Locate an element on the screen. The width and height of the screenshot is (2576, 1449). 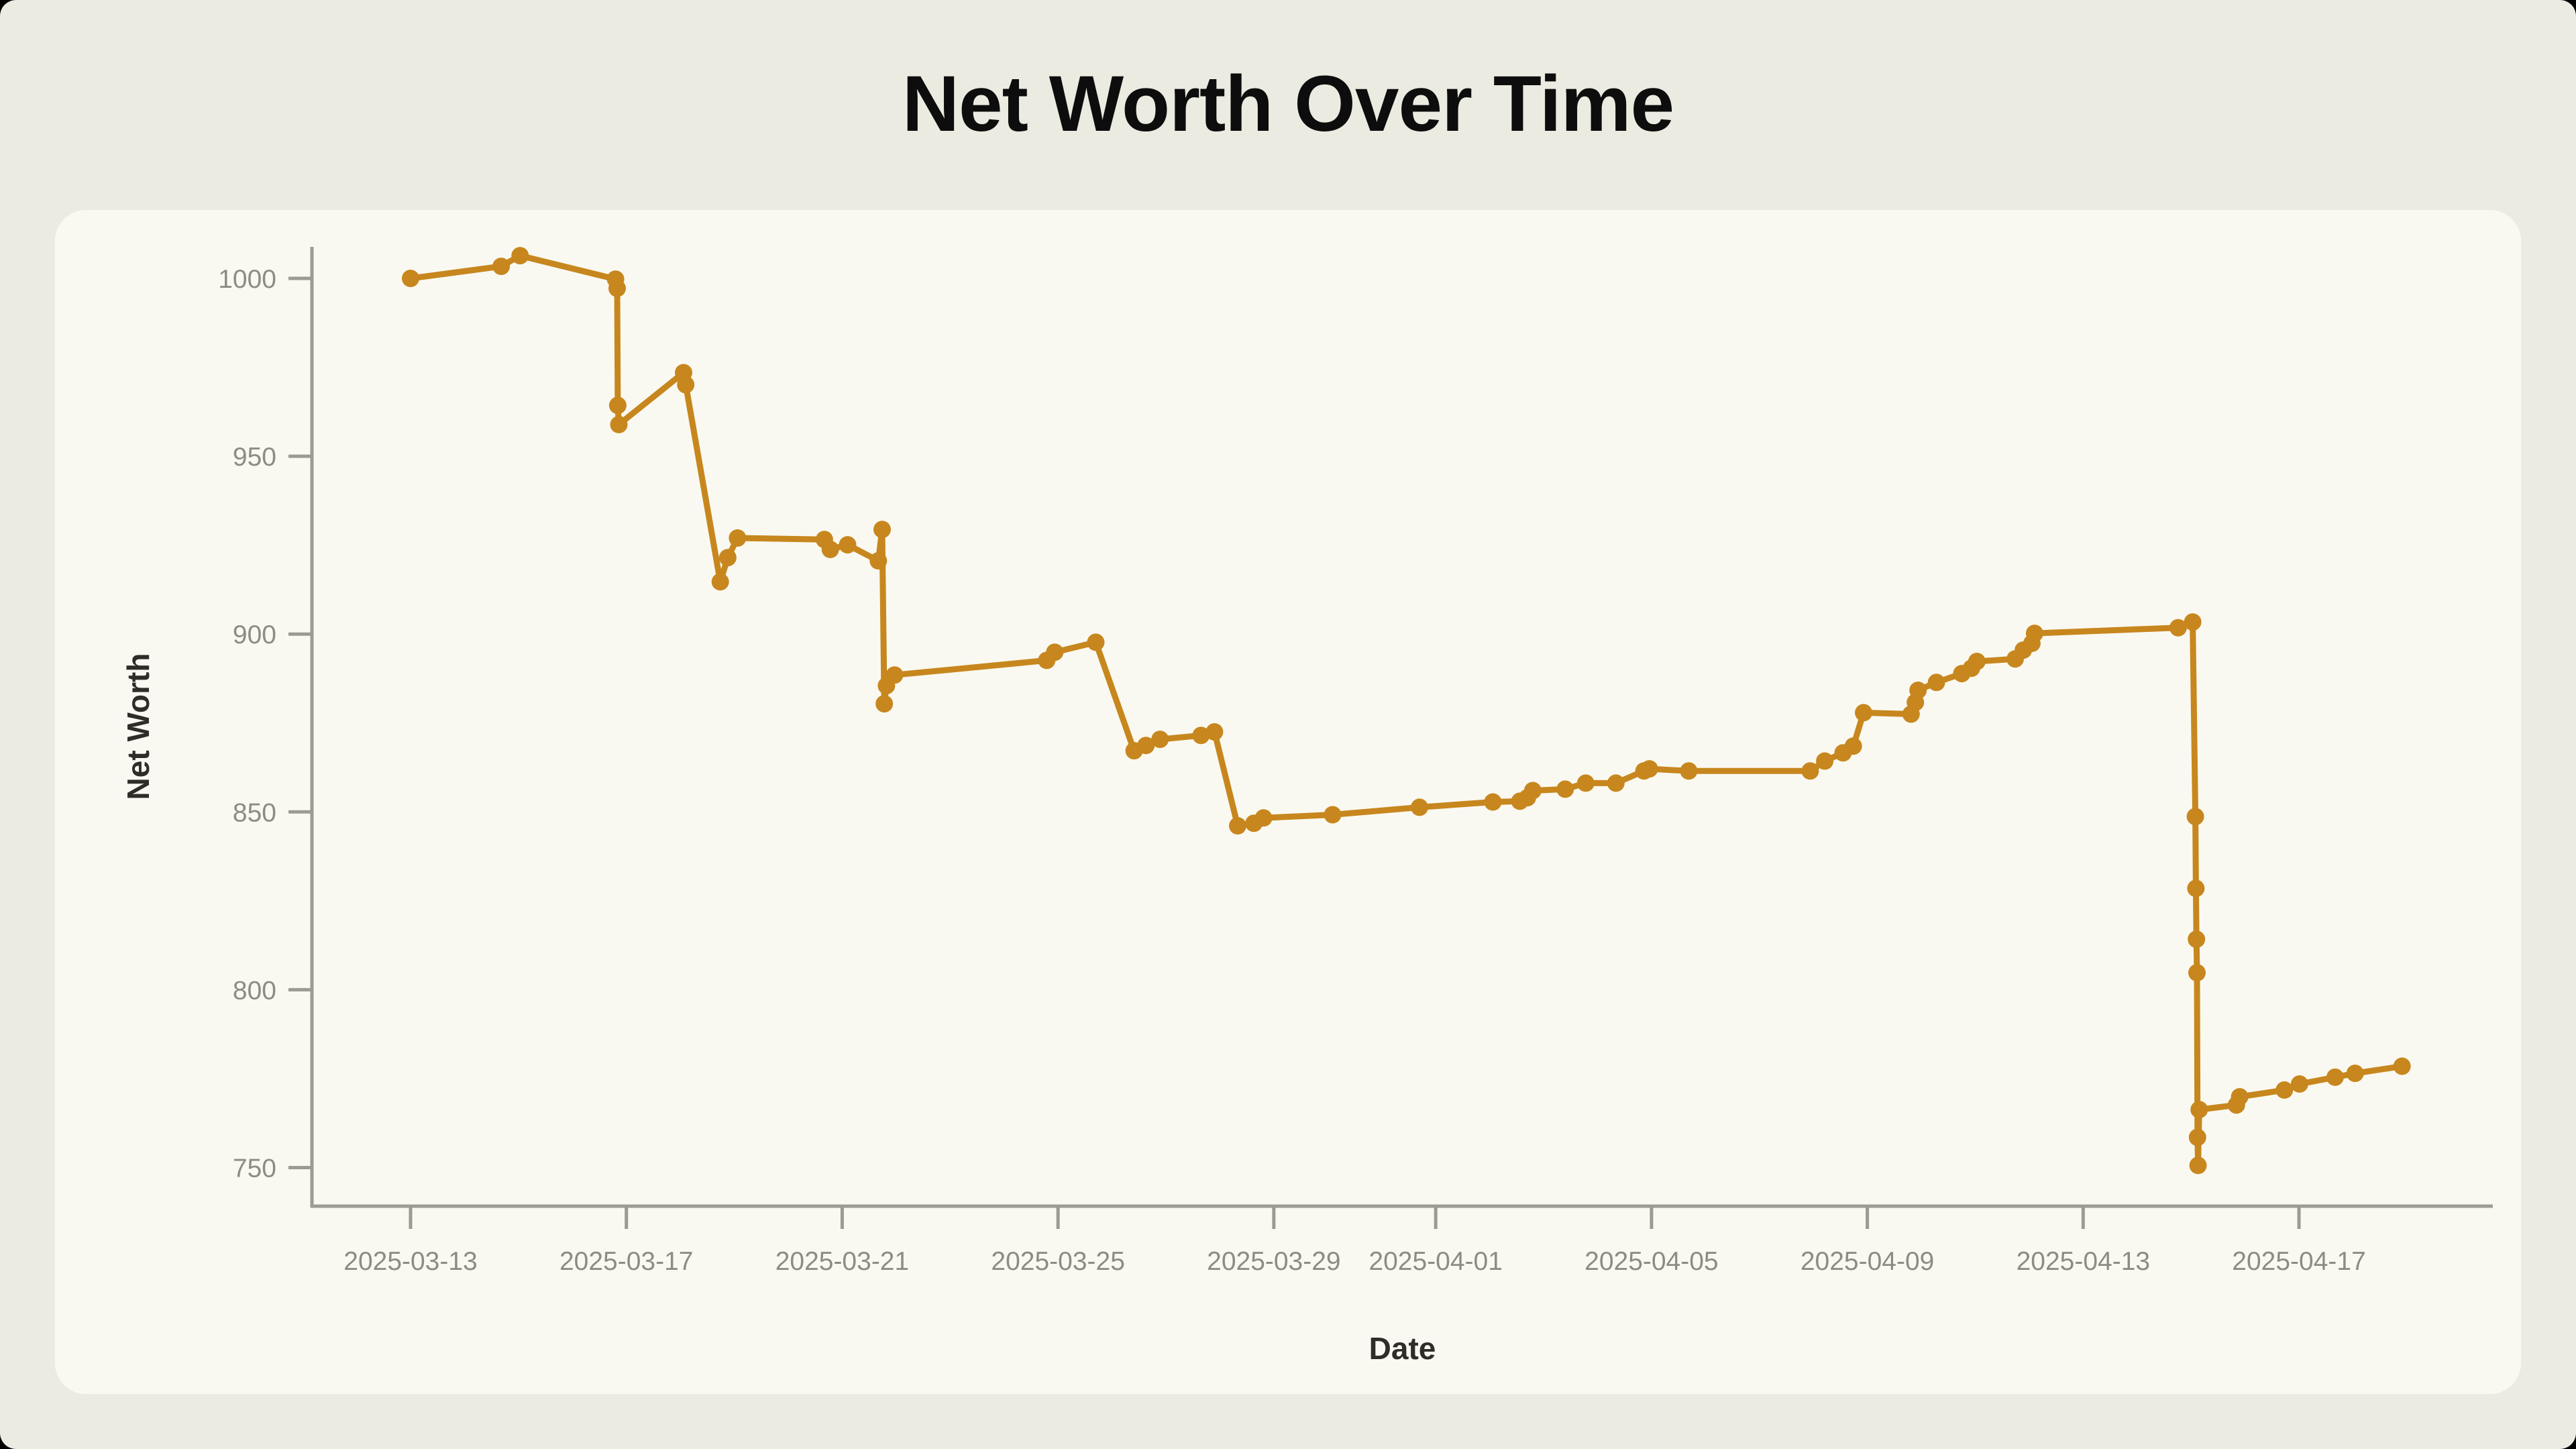
x-axis-tick-label: 2025-04-13 is located at coordinates (2084, 1261).